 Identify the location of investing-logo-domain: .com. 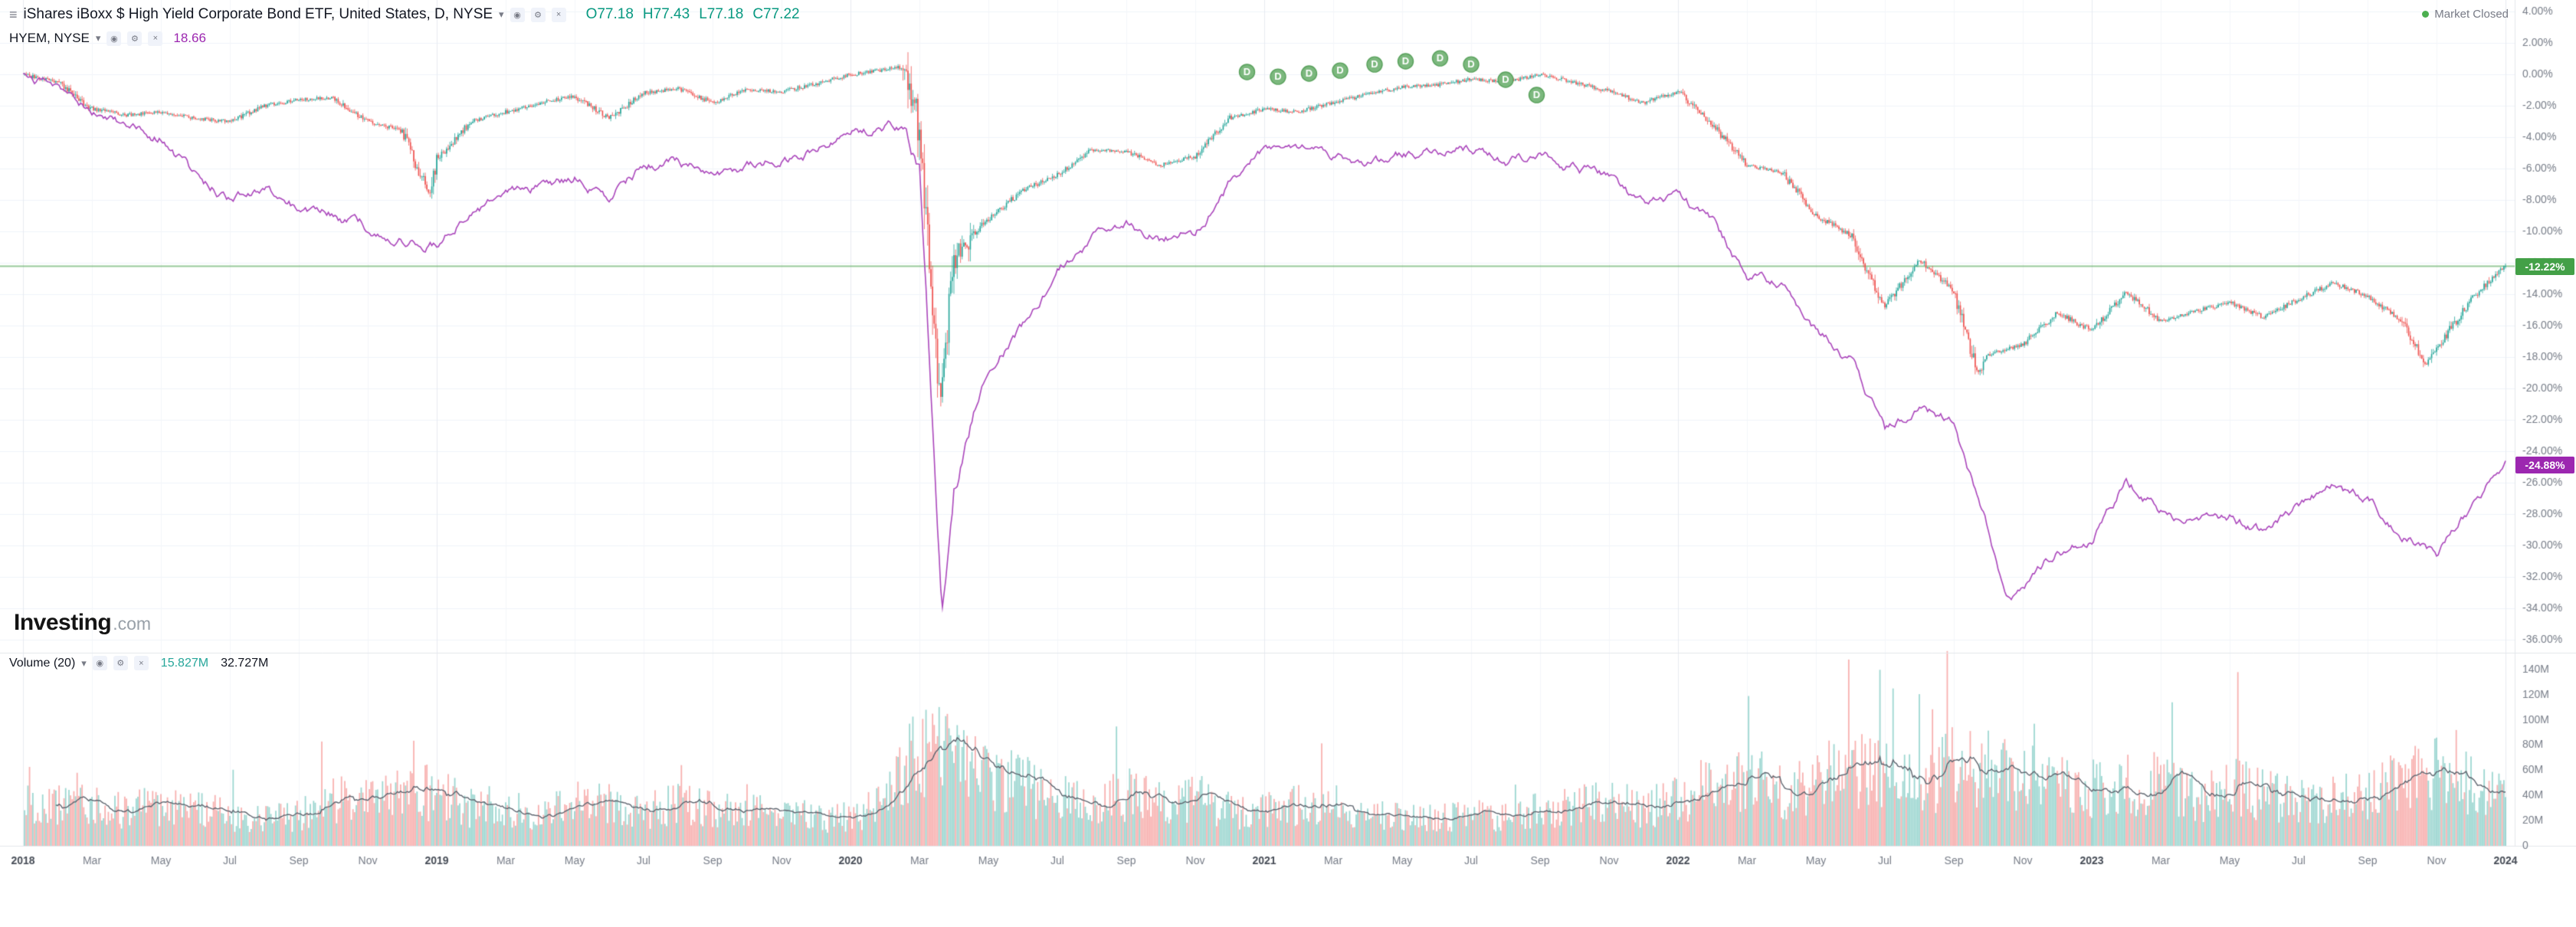
(132, 624).